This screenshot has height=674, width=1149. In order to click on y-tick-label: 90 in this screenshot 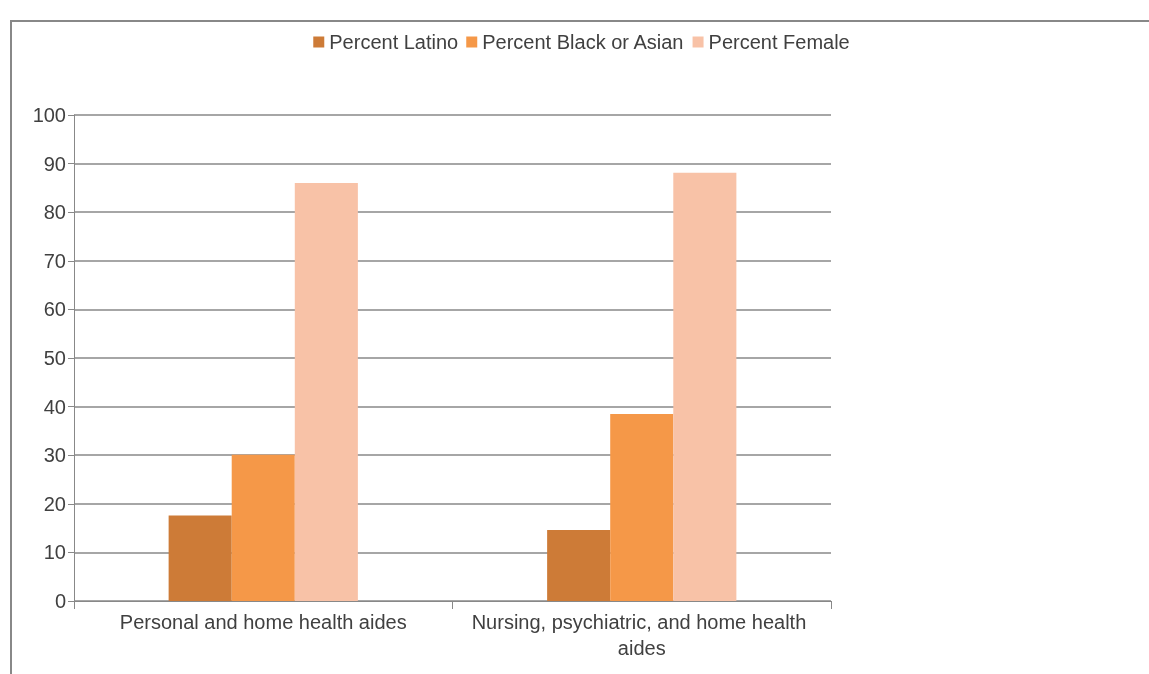, I will do `click(54, 163)`.